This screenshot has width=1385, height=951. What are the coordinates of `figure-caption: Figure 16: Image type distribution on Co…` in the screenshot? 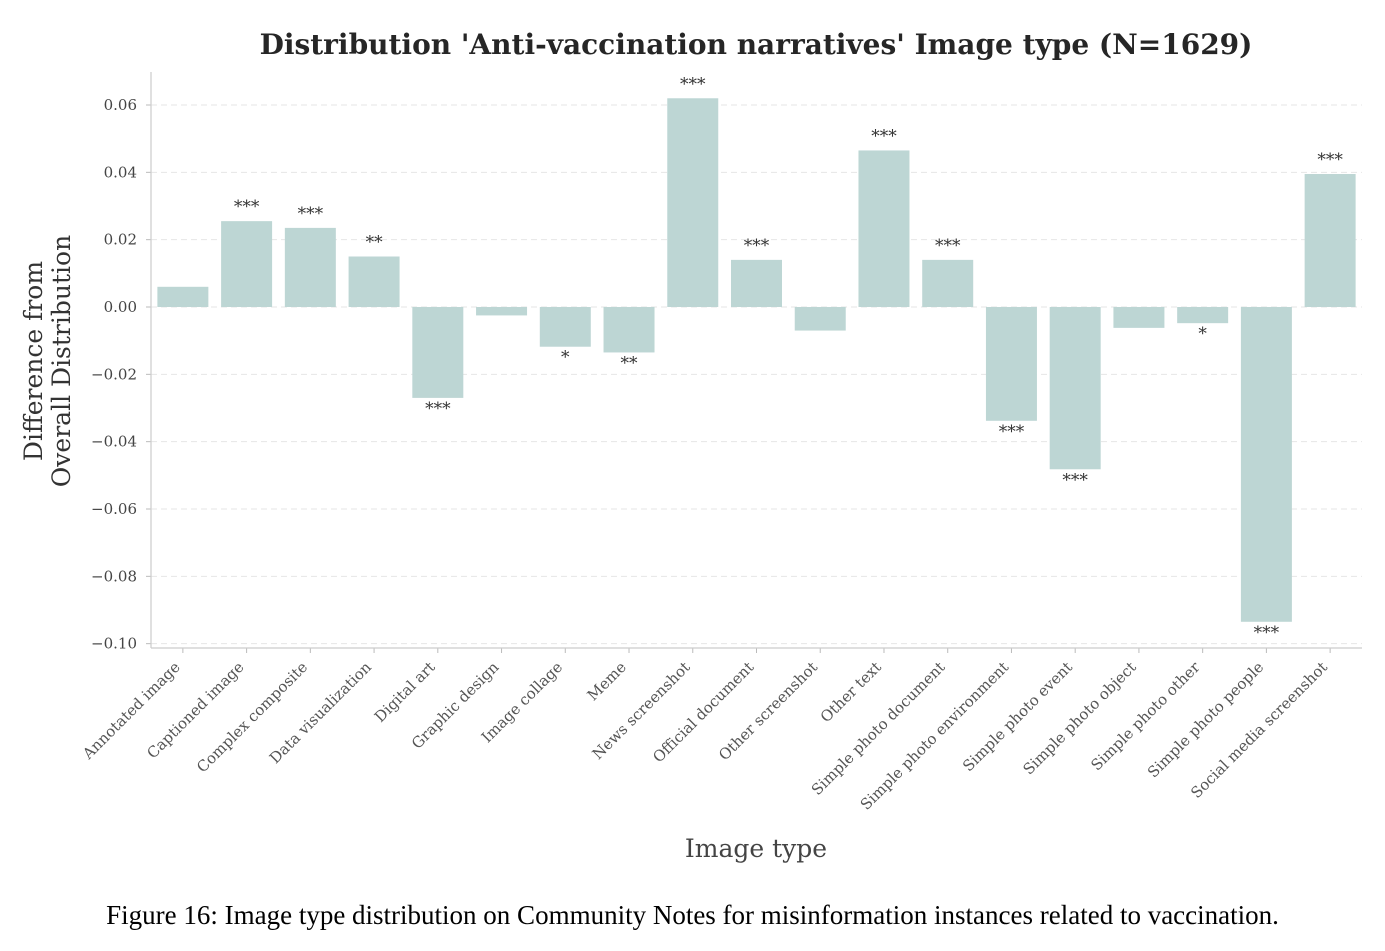 It's located at (692, 915).